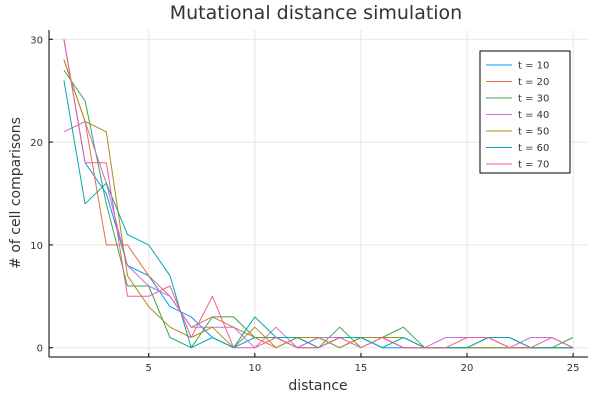  What do you see at coordinates (16, 193) in the screenshot?
I see `y-axis-label: # of cell comparisons` at bounding box center [16, 193].